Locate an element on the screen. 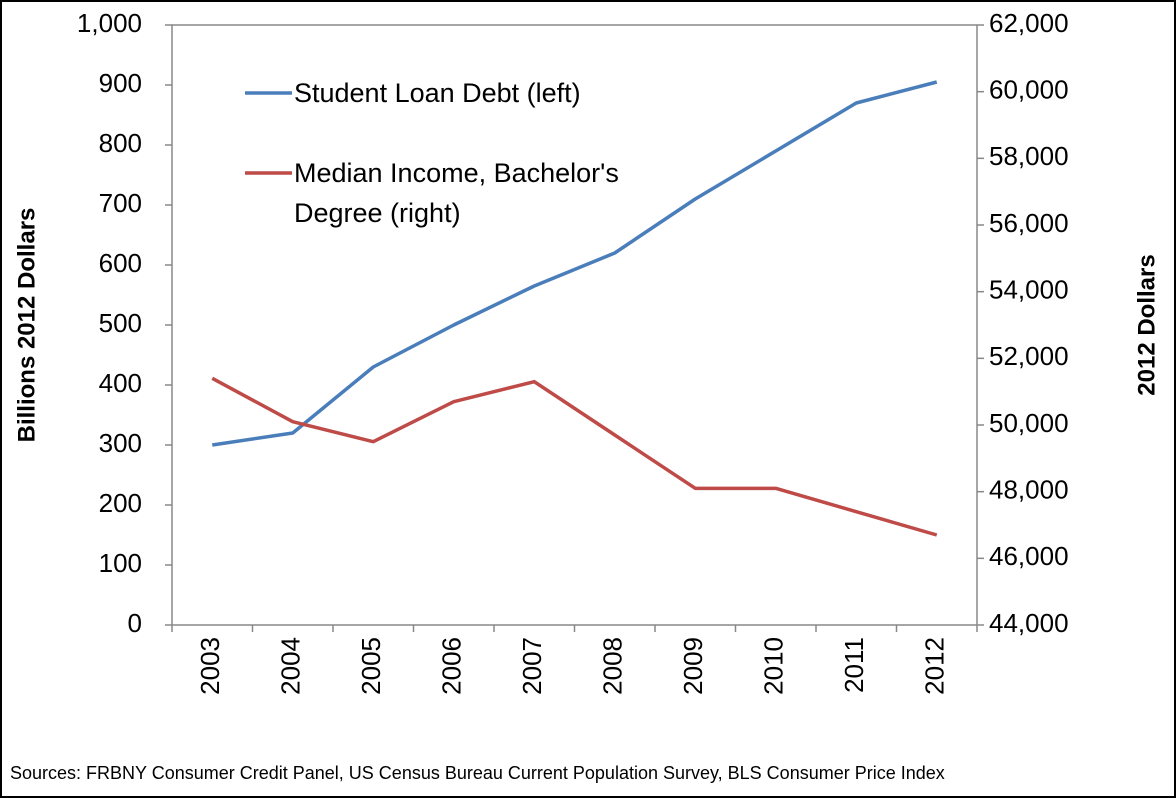 The height and width of the screenshot is (798, 1176). y2-tick-label: 44,000 is located at coordinates (1029, 623).